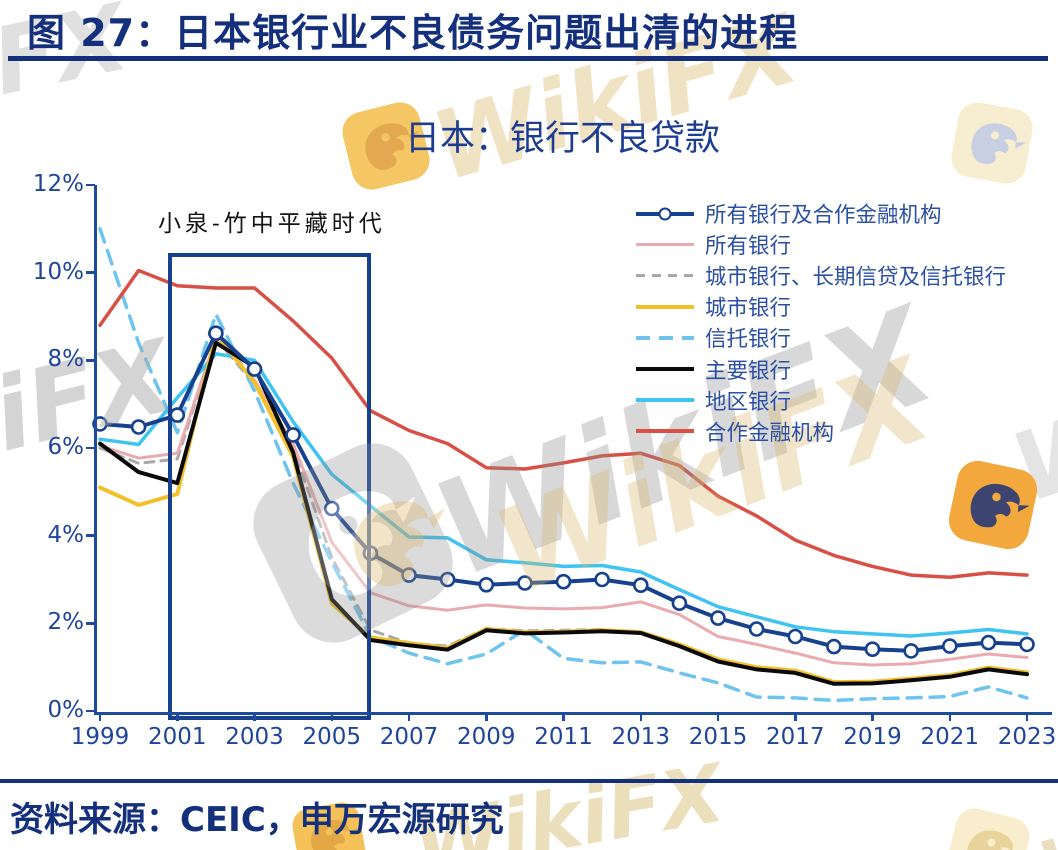 Image resolution: width=1058 pixels, height=850 pixels. Describe the element at coordinates (748, 340) in the screenshot. I see `legend-label: 信托银行` at that location.